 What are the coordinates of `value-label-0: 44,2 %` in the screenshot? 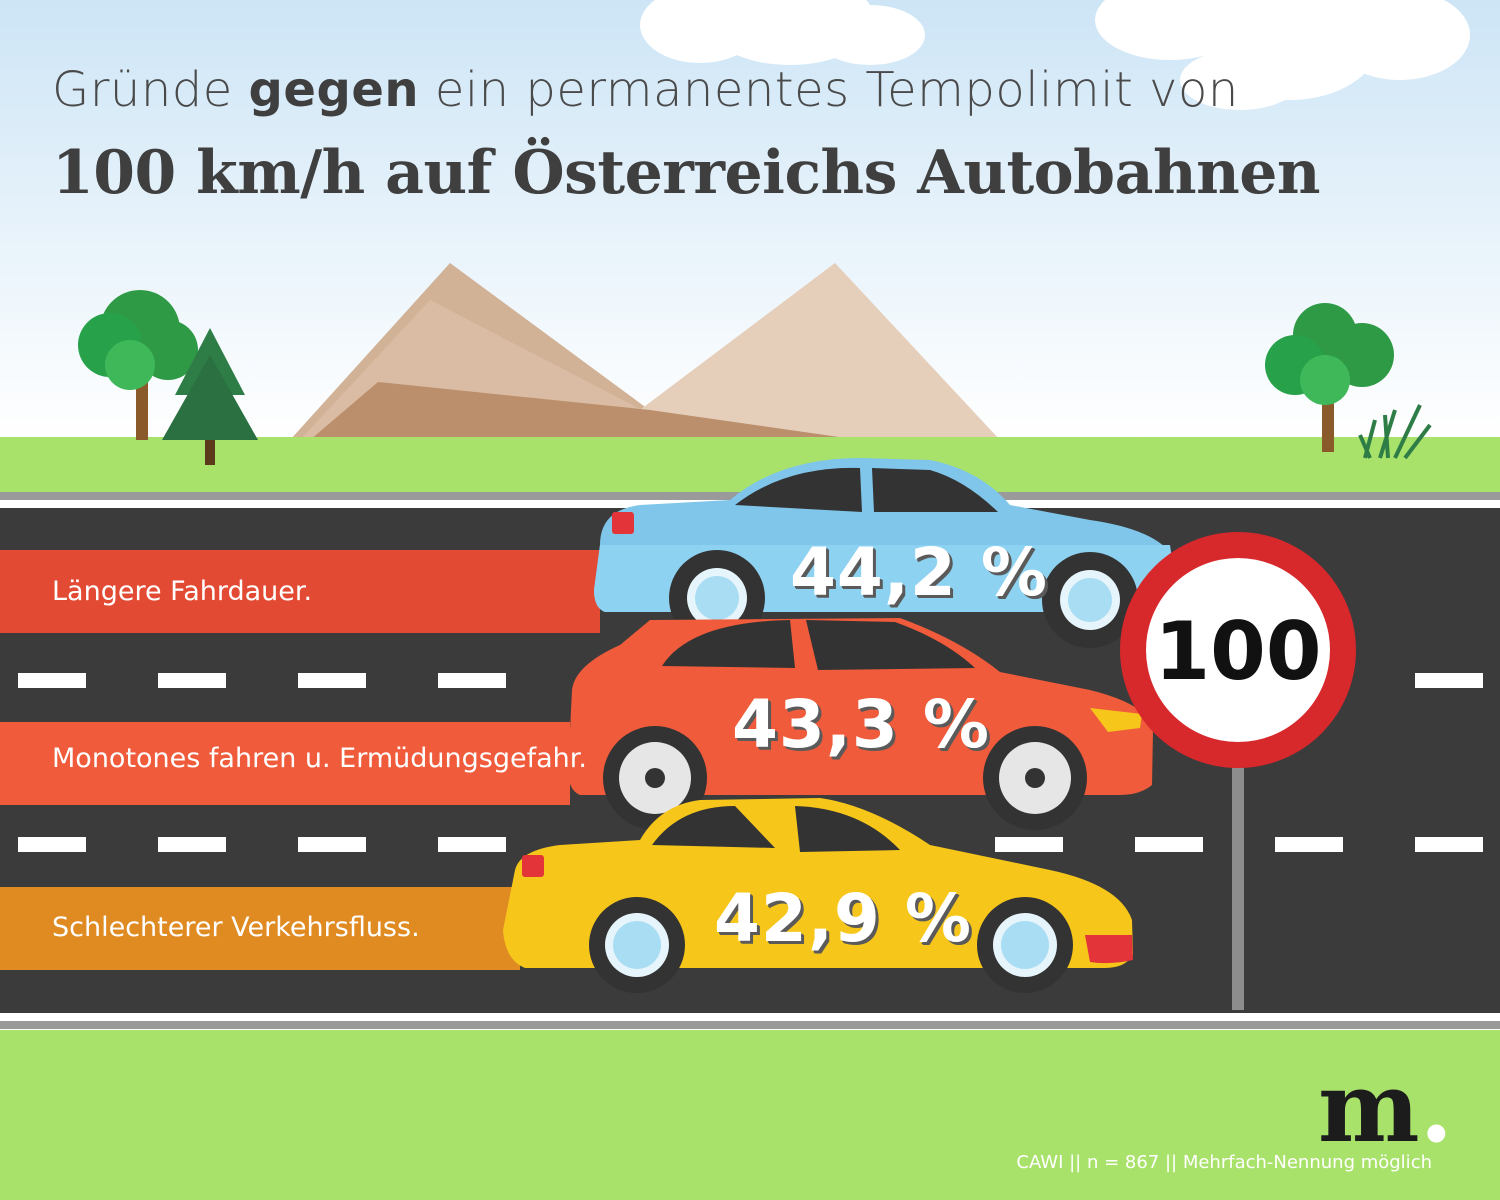 It's located at (919, 572).